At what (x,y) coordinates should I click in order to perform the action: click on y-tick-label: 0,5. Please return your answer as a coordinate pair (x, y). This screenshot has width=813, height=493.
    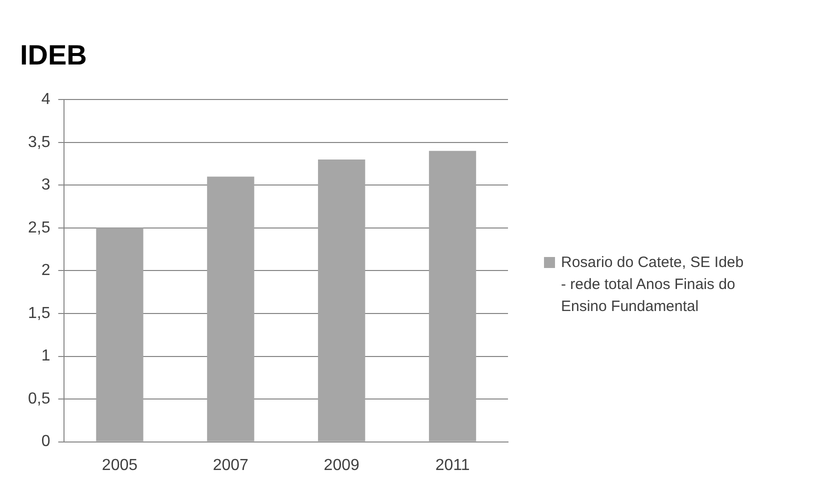
    Looking at the image, I should click on (39, 399).